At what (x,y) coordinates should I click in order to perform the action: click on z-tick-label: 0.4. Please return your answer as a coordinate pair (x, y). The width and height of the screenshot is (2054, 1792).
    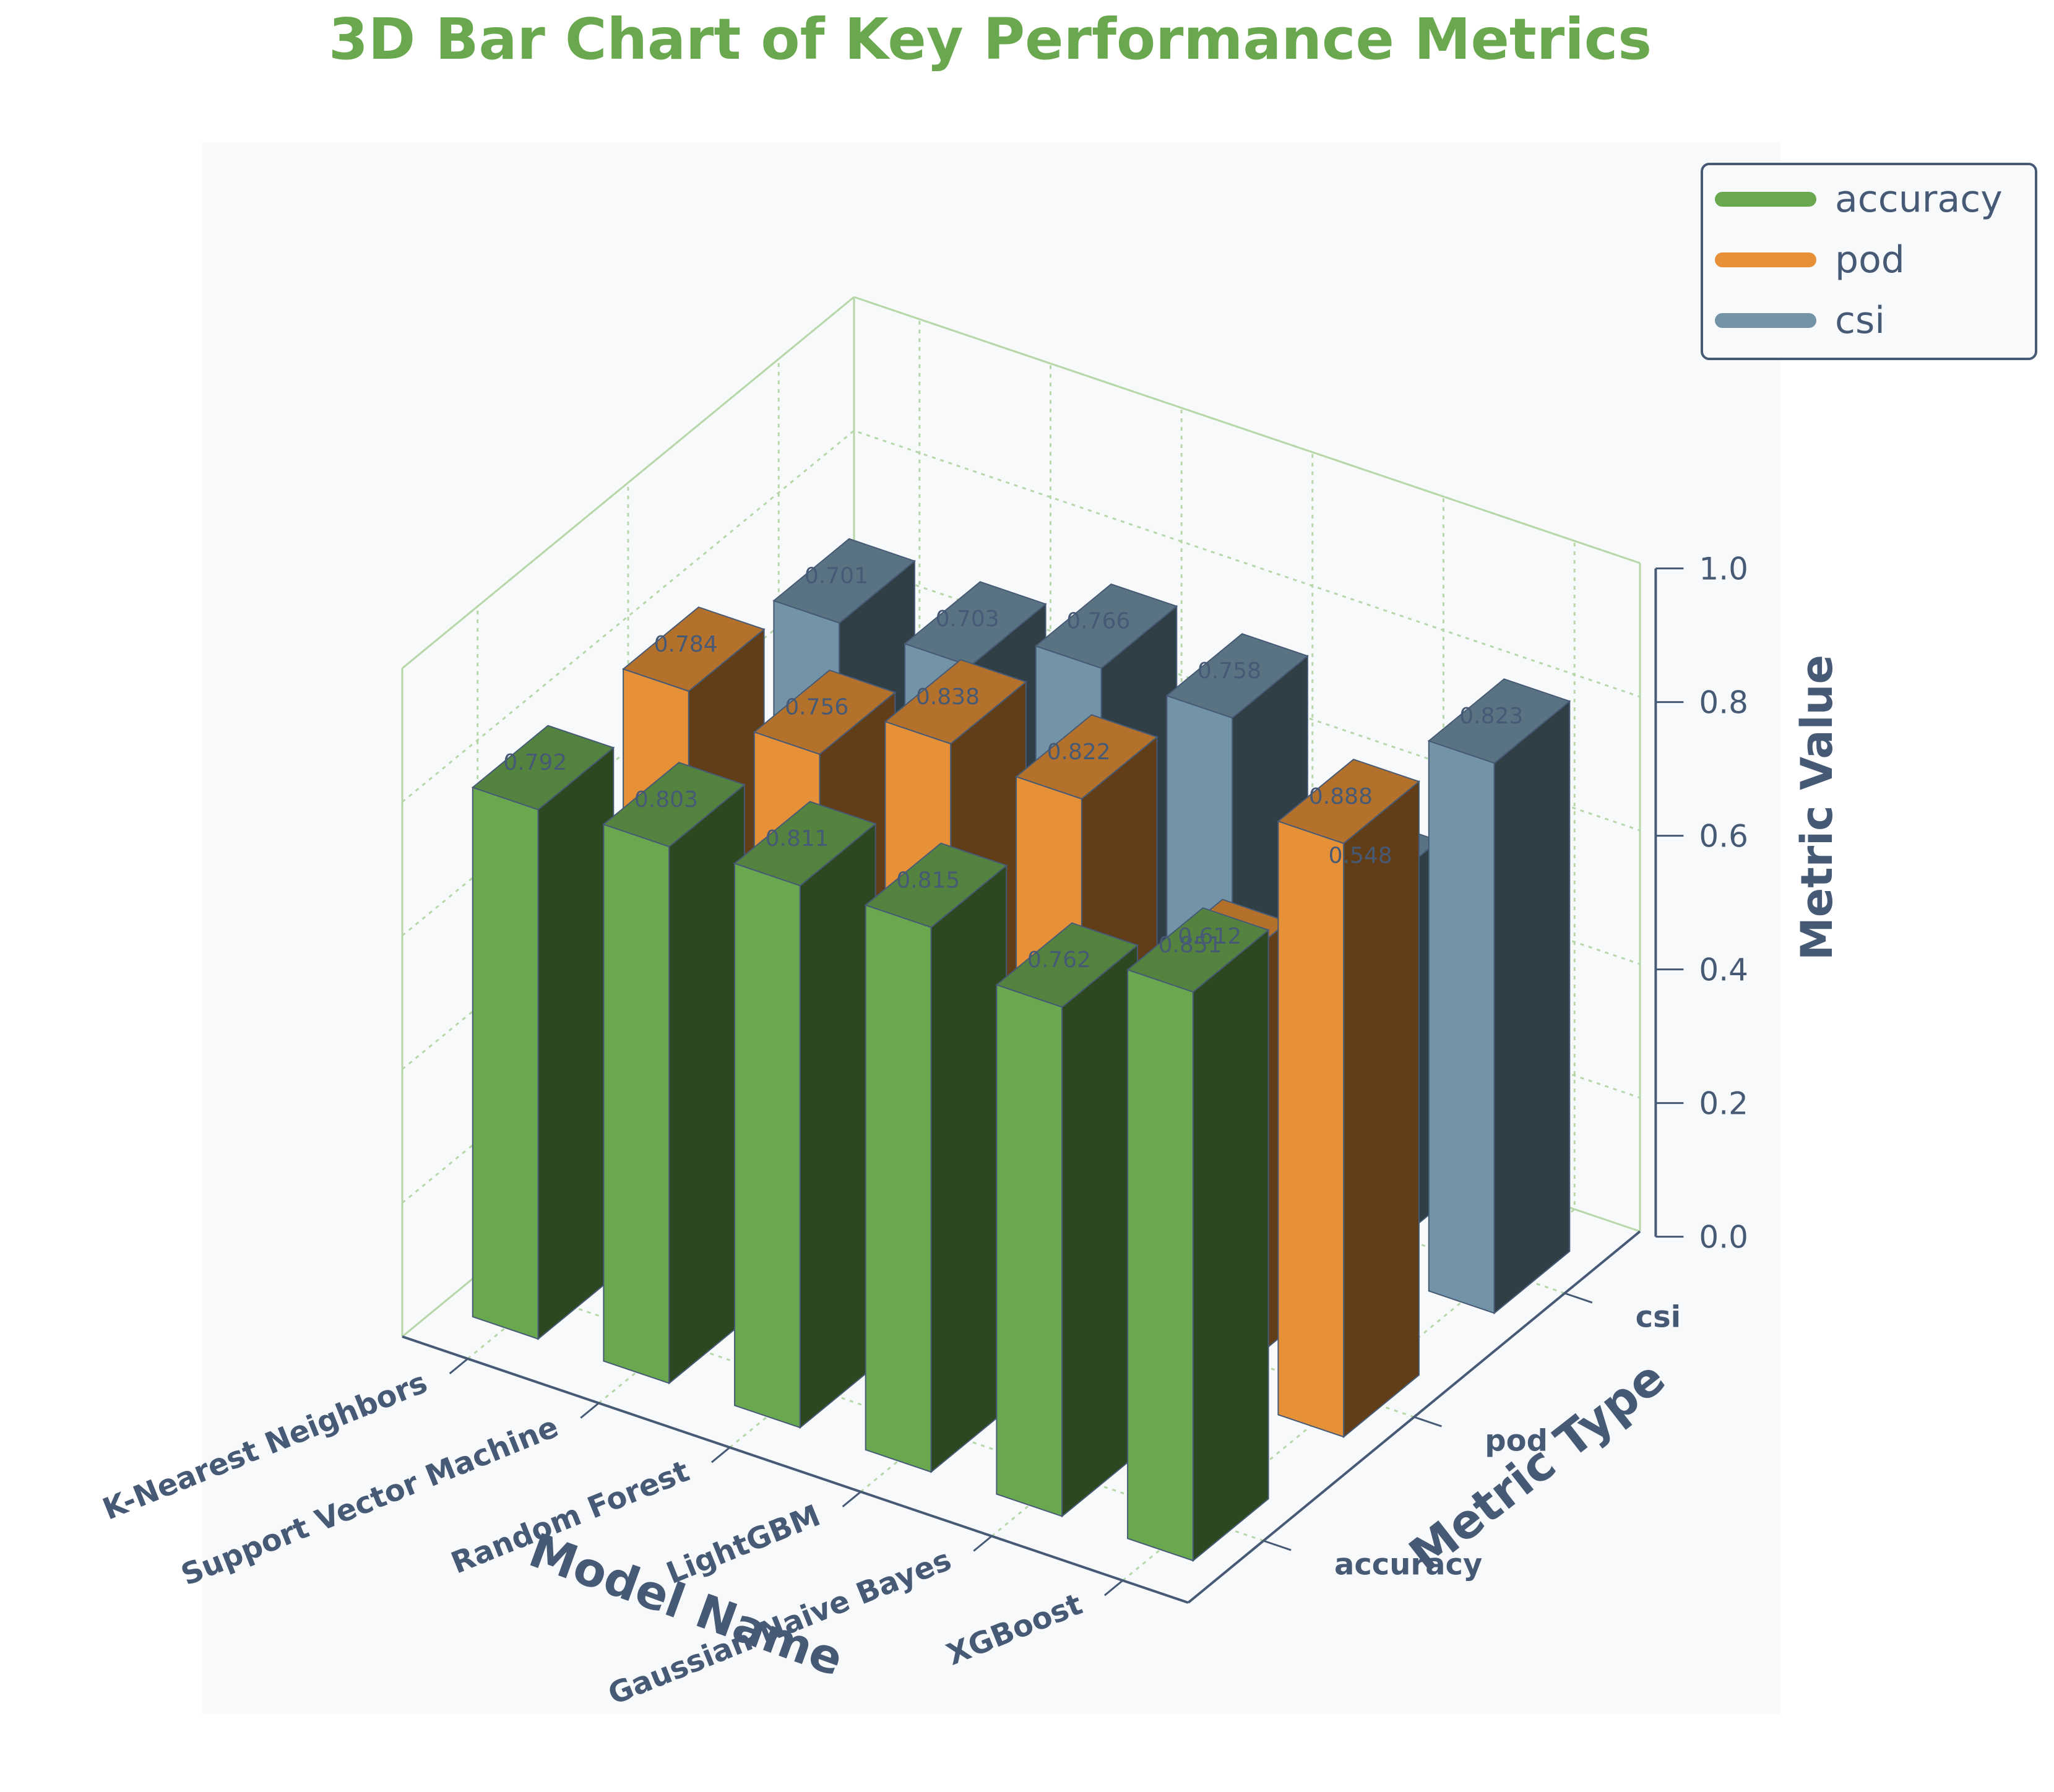
    Looking at the image, I should click on (1723, 970).